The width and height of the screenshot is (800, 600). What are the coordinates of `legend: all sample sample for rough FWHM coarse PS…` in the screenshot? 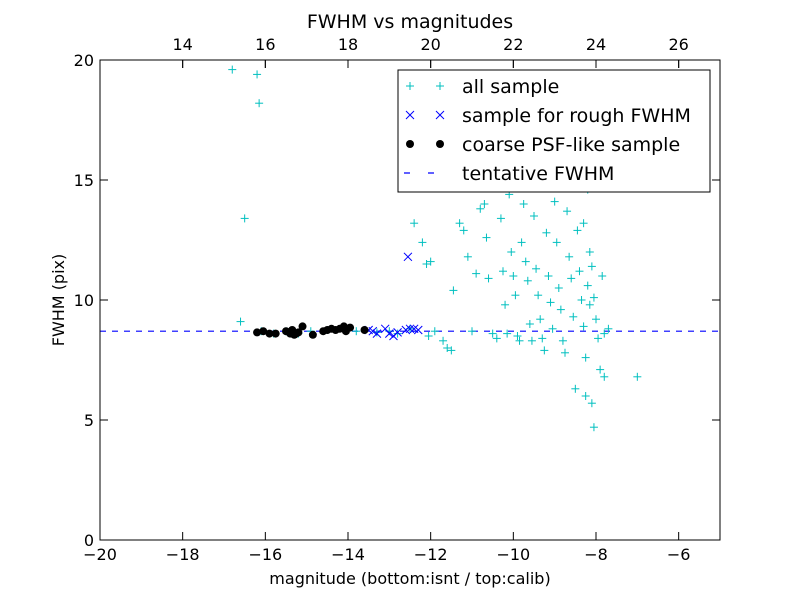 It's located at (554, 131).